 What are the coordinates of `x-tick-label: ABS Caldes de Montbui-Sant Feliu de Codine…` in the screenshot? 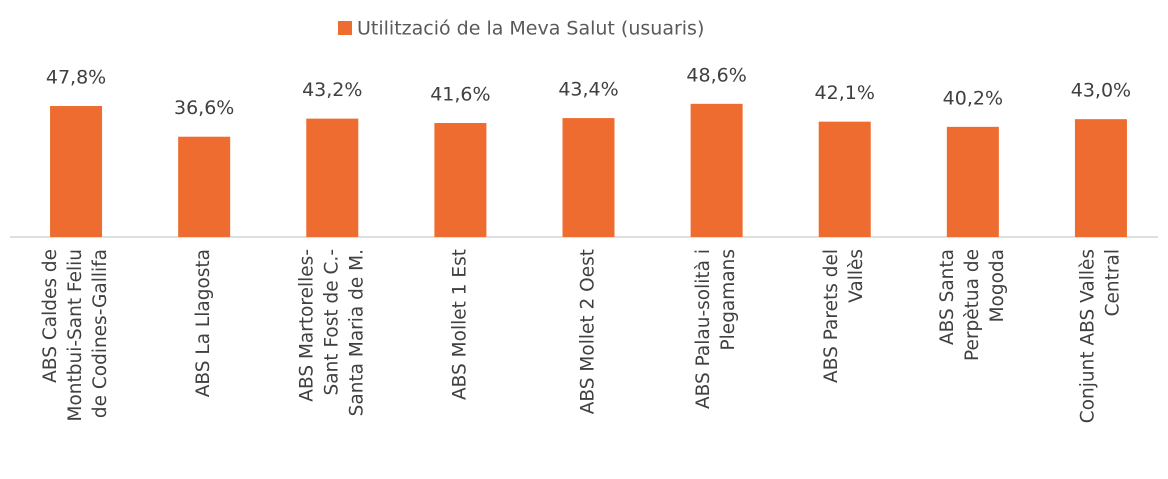 It's located at (75, 335).